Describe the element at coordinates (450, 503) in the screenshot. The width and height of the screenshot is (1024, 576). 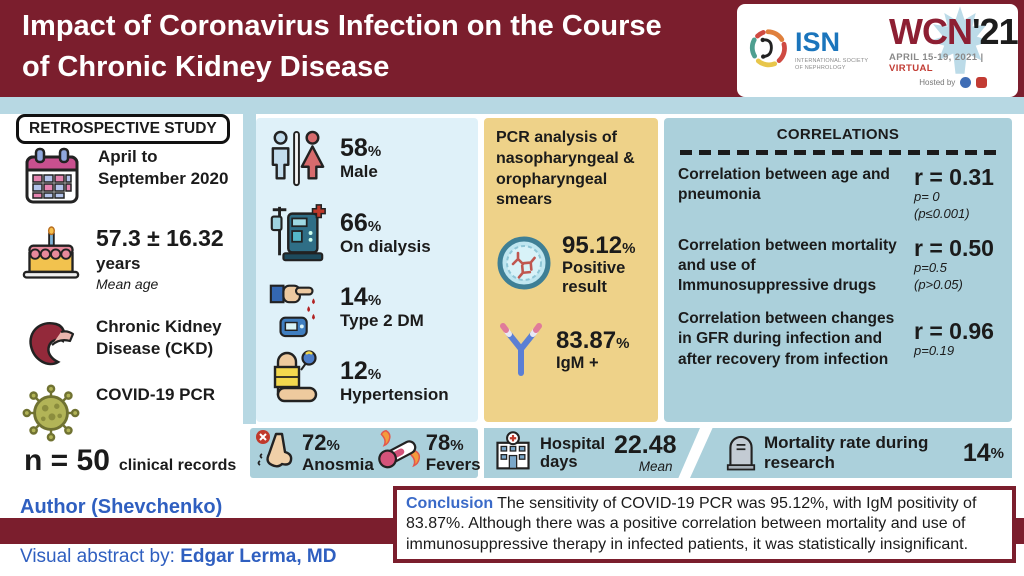
I see `conclusion-label: Conclusion` at that location.